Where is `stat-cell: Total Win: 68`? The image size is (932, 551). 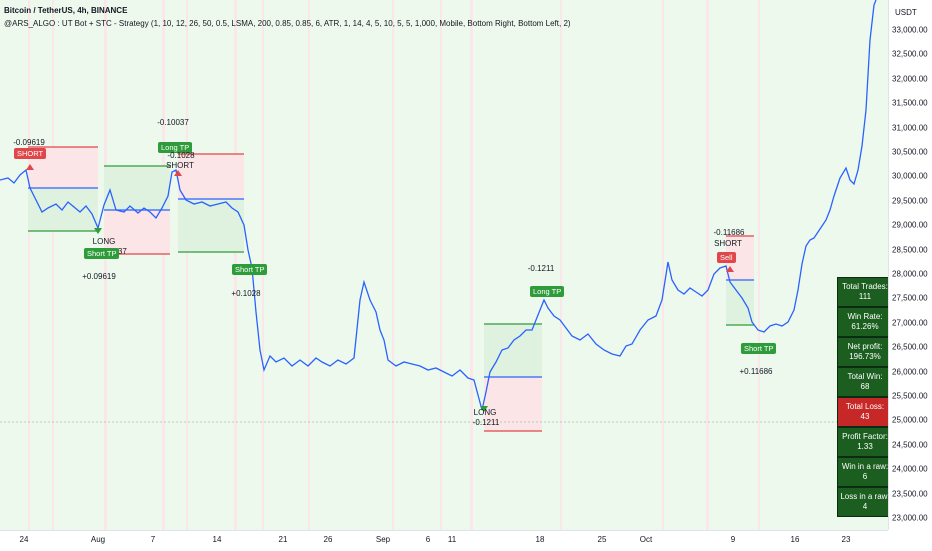 stat-cell: Total Win: 68 is located at coordinates (862, 382).